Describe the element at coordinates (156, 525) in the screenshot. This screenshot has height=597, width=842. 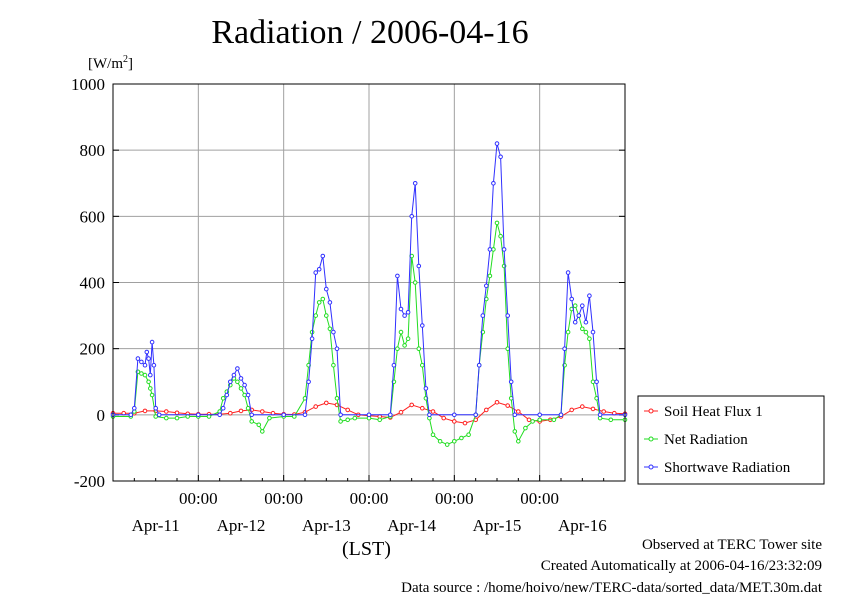
I see `x-date-label: Apr-11` at that location.